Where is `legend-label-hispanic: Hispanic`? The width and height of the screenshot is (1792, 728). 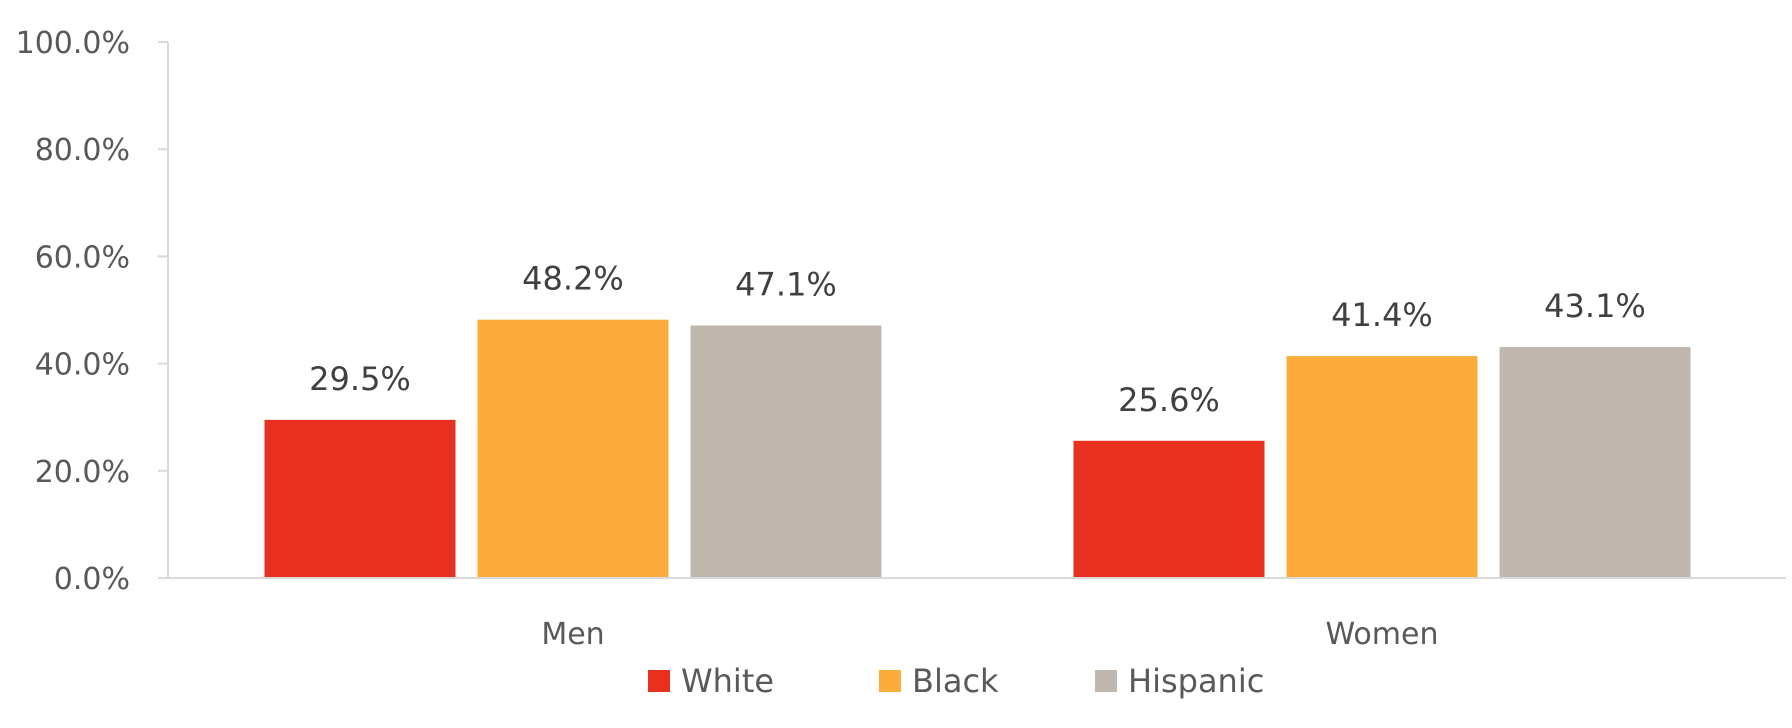 legend-label-hispanic: Hispanic is located at coordinates (1196, 681).